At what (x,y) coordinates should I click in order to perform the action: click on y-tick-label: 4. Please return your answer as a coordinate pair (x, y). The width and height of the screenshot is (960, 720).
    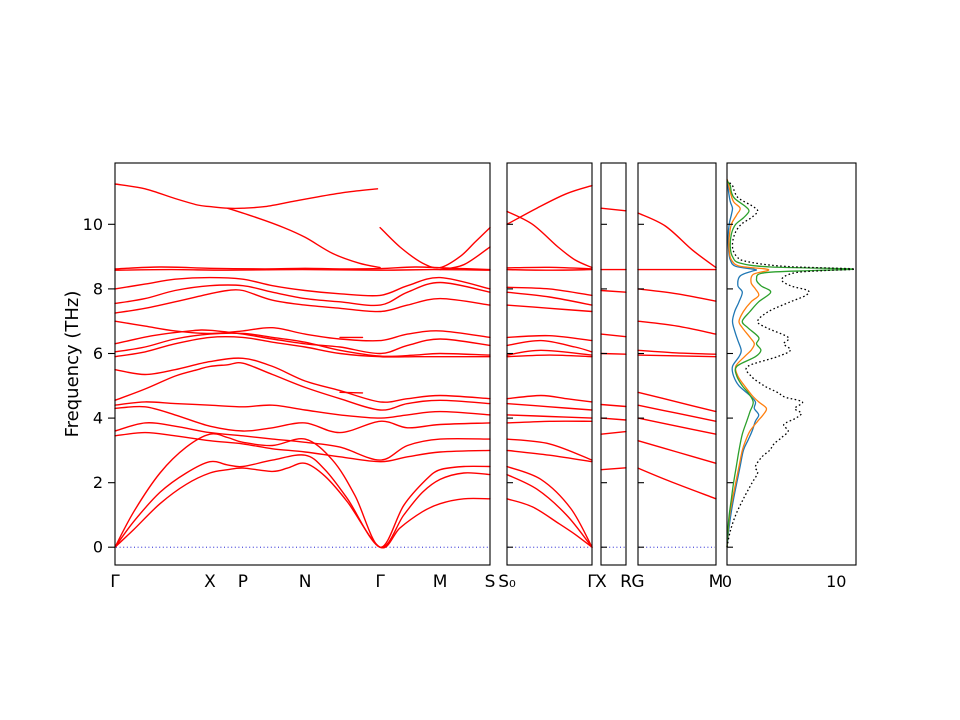
    Looking at the image, I should click on (98, 418).